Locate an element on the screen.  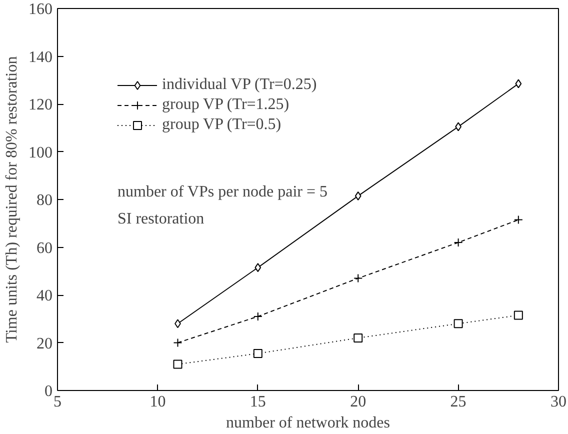
x-tick-label: 10 is located at coordinates (158, 402).